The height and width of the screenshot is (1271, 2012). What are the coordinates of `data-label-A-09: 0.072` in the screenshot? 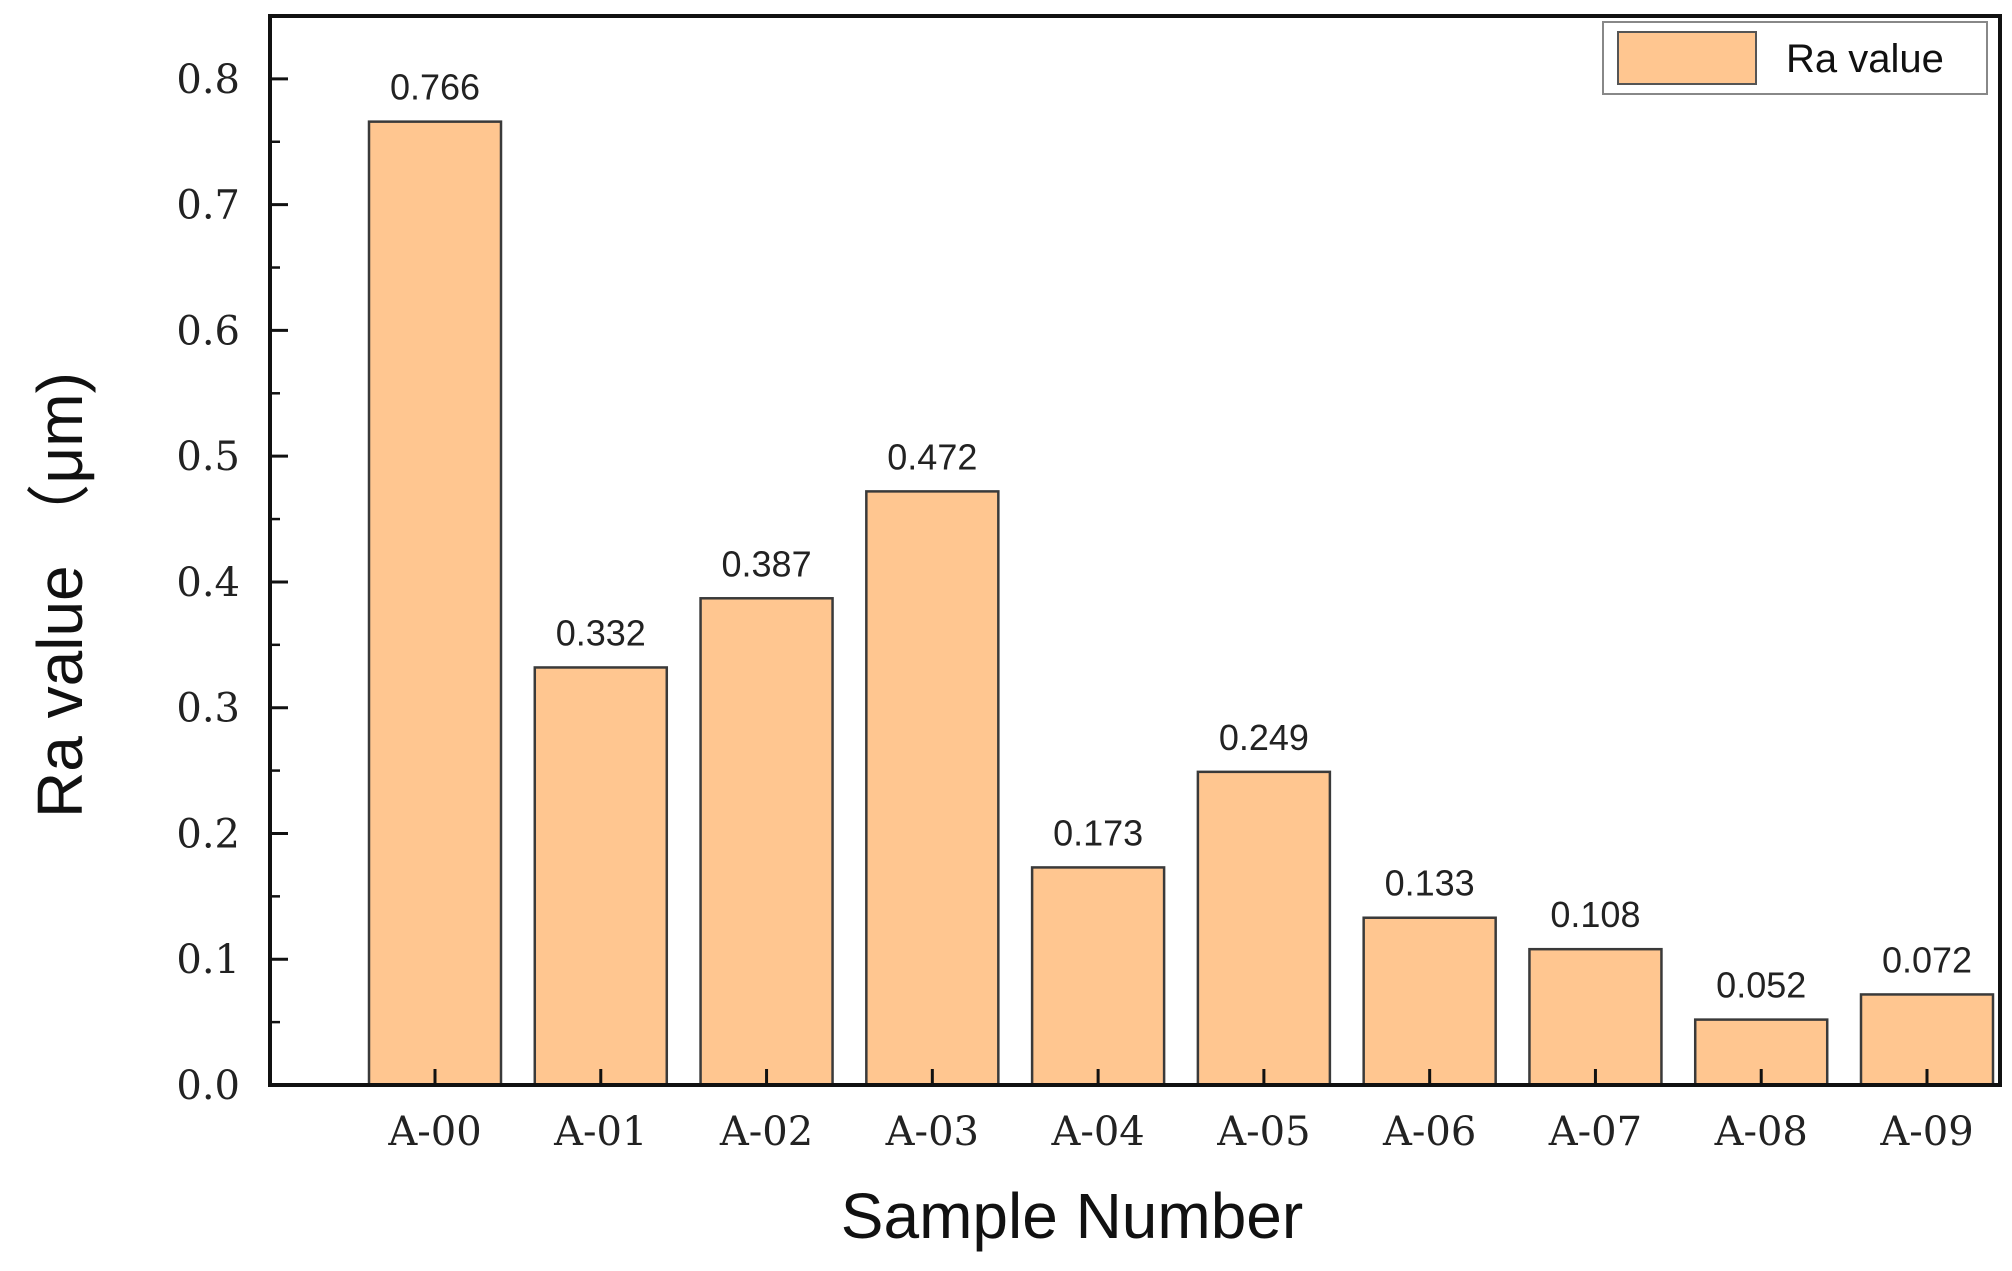 It's located at (1927, 959).